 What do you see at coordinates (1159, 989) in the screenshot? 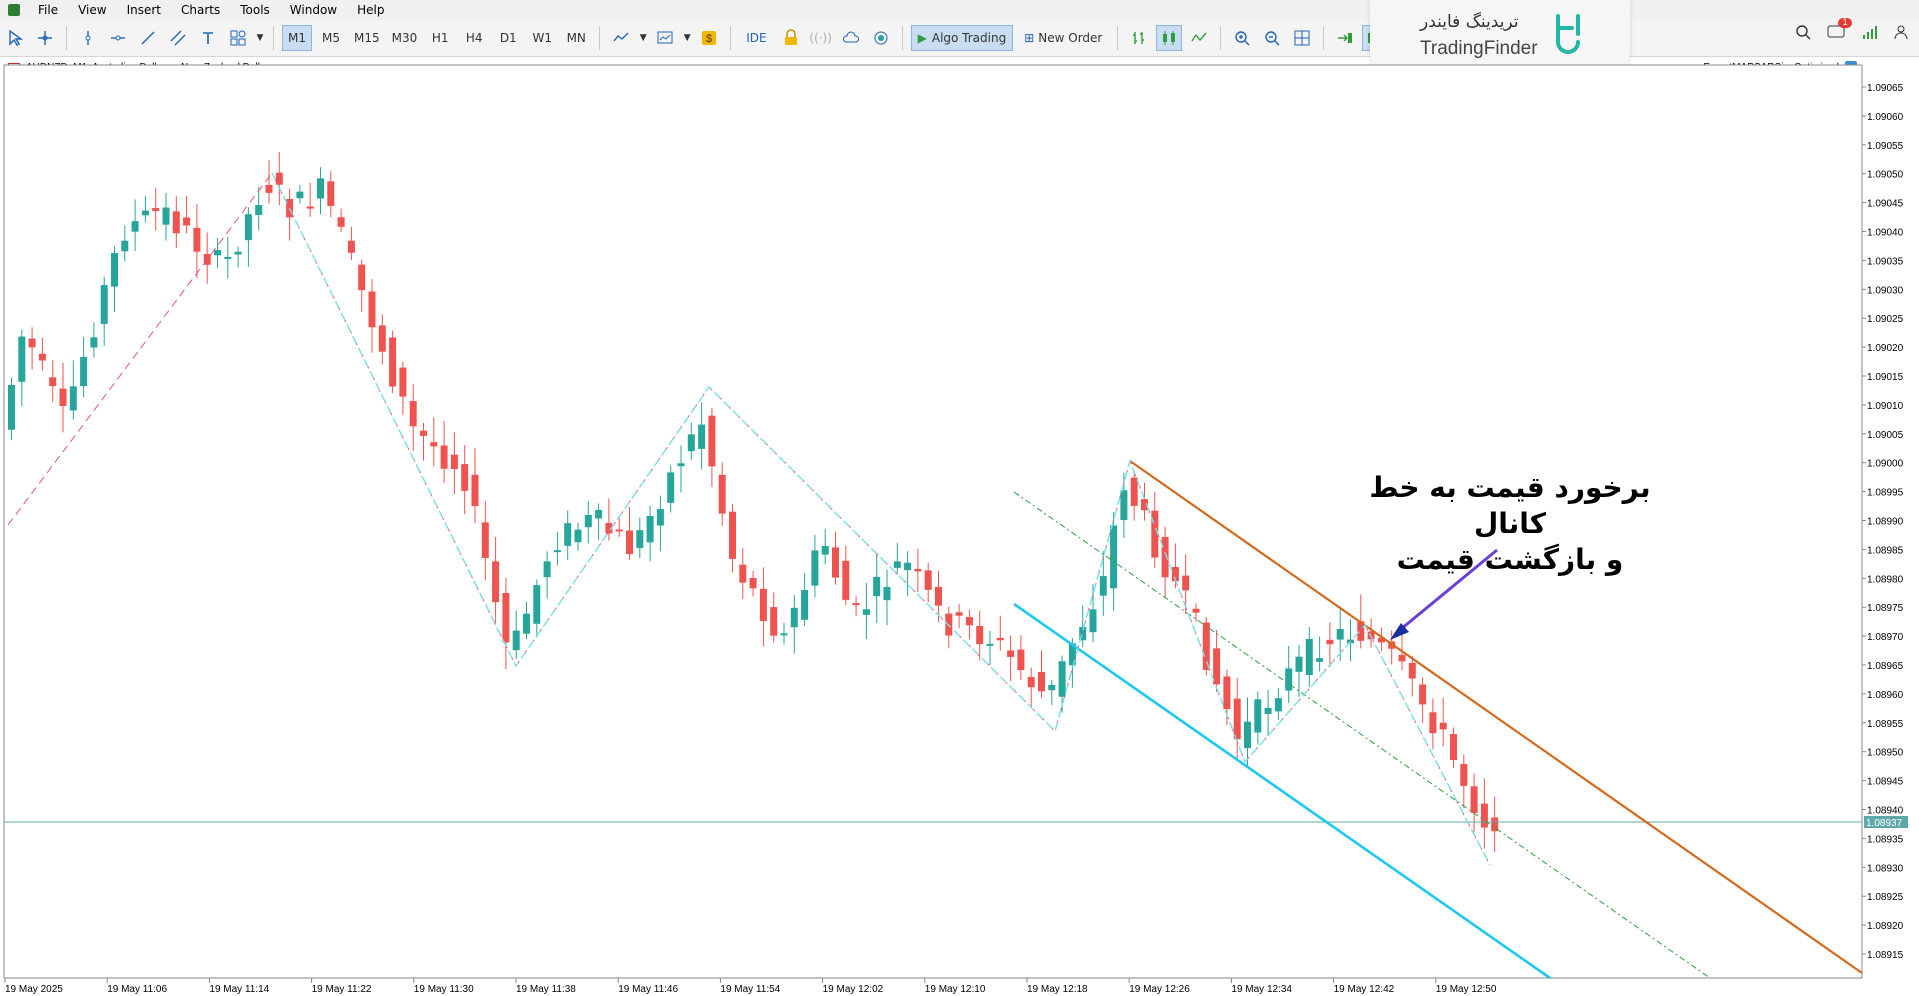
I see `time-label: 19 May 12:26` at bounding box center [1159, 989].